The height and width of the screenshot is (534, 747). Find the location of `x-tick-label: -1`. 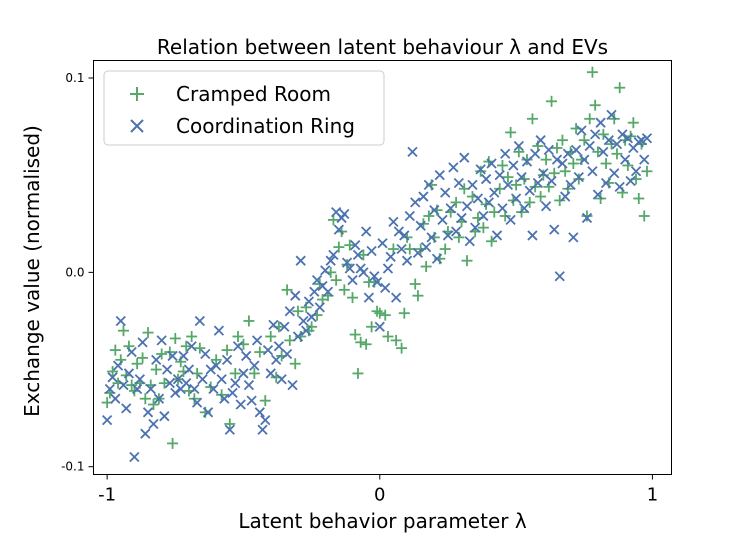

x-tick-label: -1 is located at coordinates (107, 495).